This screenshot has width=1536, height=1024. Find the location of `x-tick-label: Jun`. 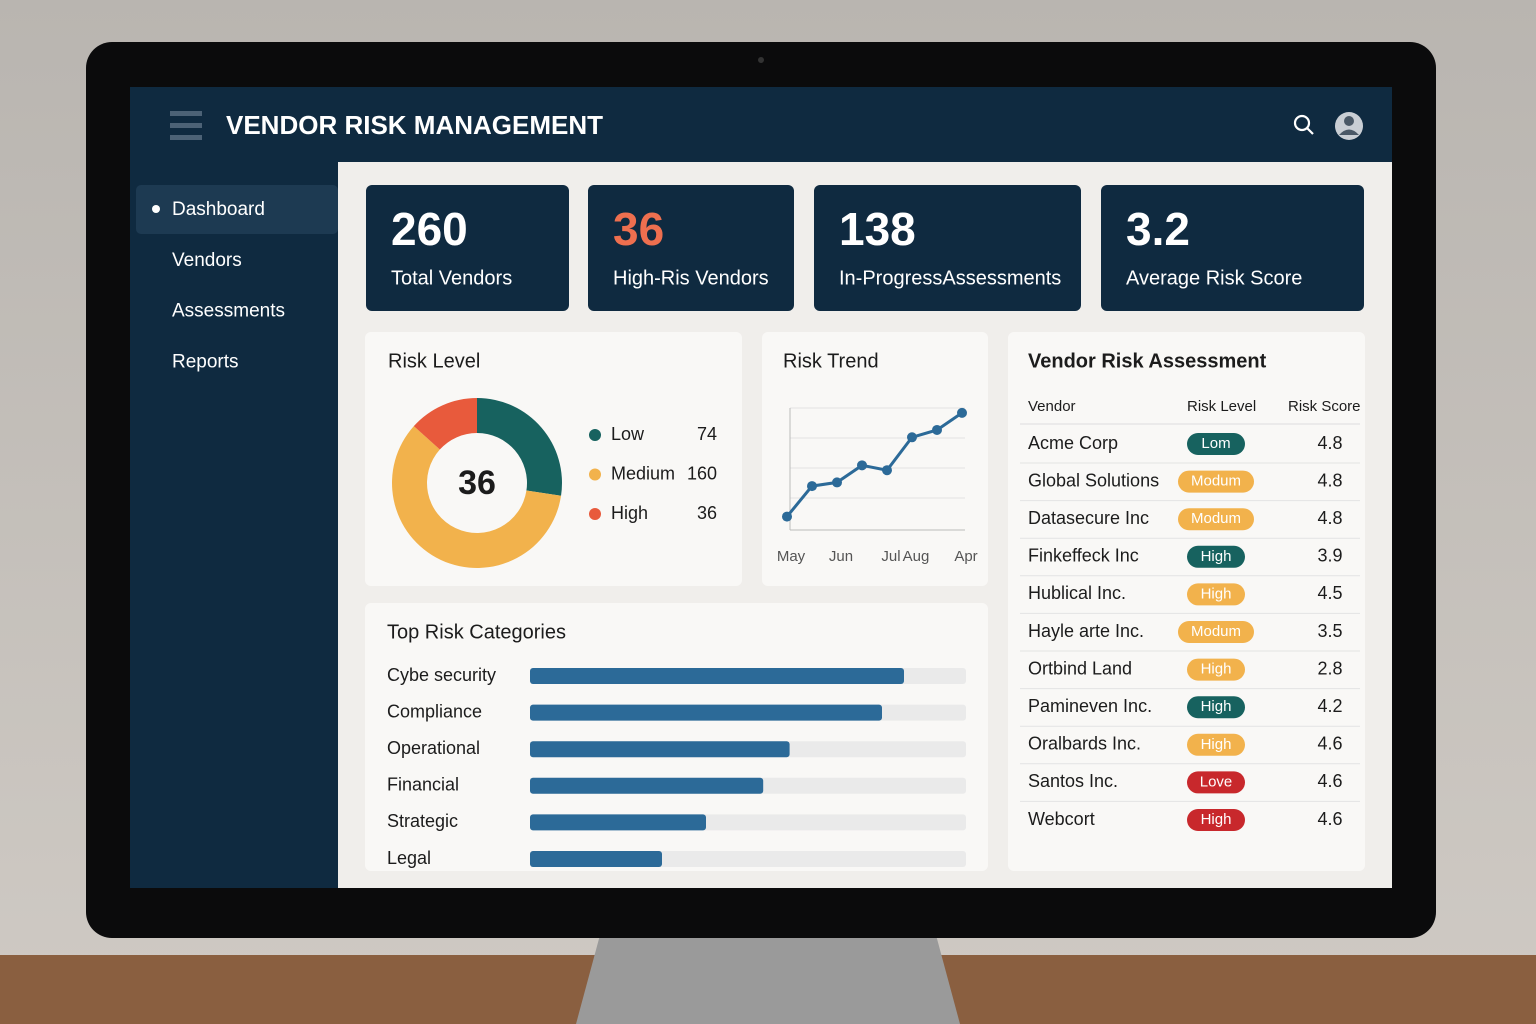

x-tick-label: Jun is located at coordinates (841, 556).